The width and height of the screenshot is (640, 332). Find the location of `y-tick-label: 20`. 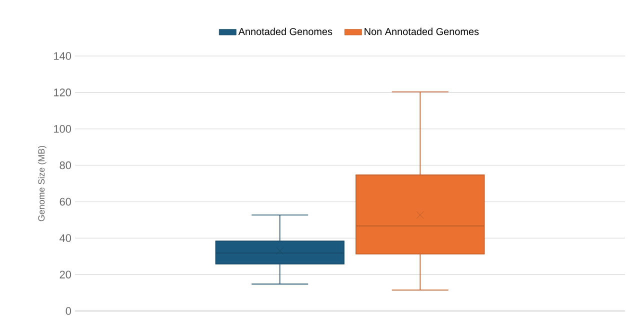

y-tick-label: 20 is located at coordinates (66, 274).